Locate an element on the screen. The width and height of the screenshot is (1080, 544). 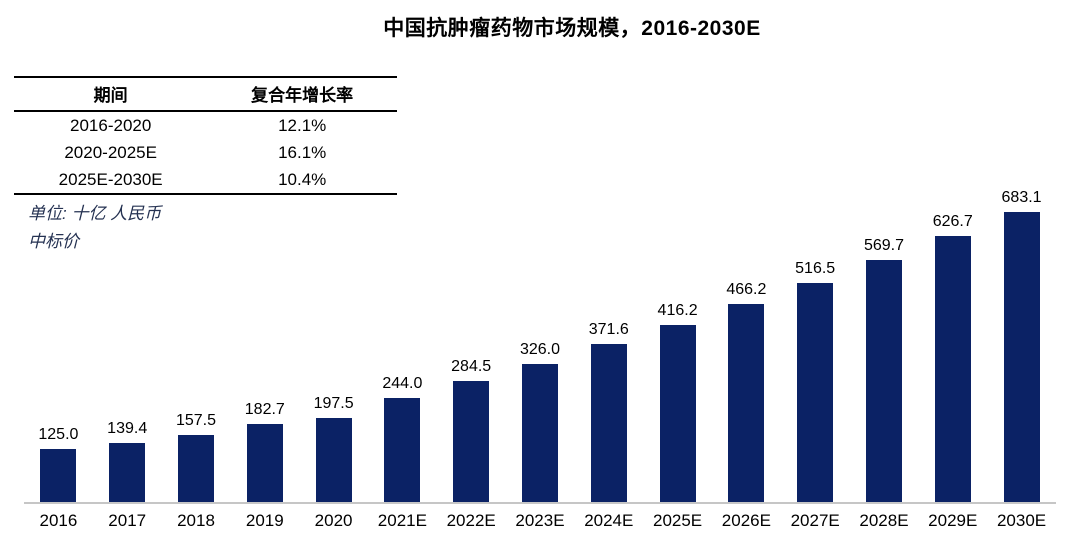
bar-value-label: 125.0 is located at coordinates (58, 434).